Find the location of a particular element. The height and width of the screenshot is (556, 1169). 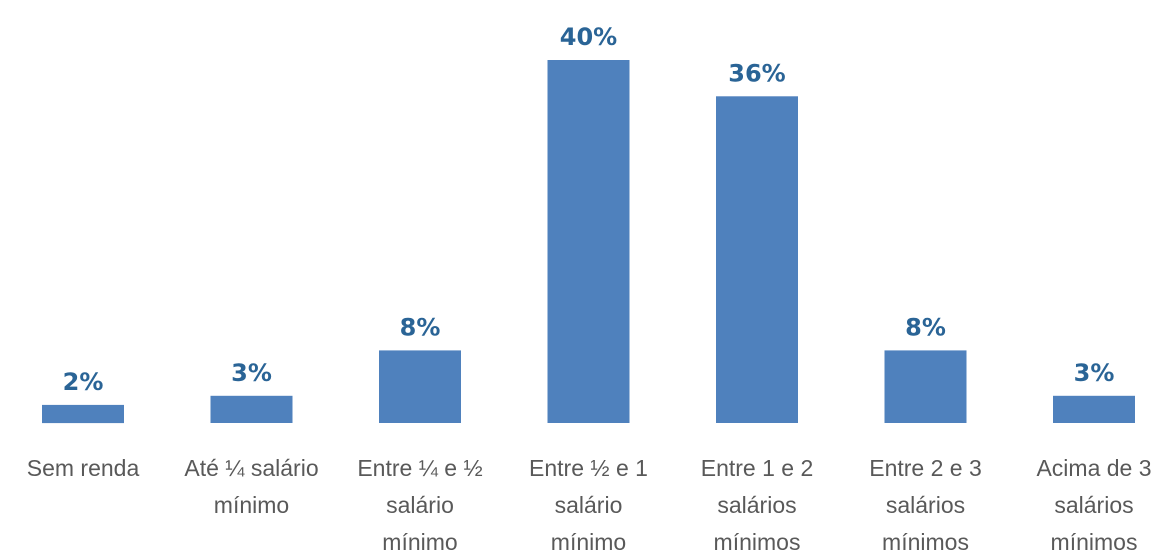

category-label-1: Até ¼ salário mínimo is located at coordinates (251, 486).